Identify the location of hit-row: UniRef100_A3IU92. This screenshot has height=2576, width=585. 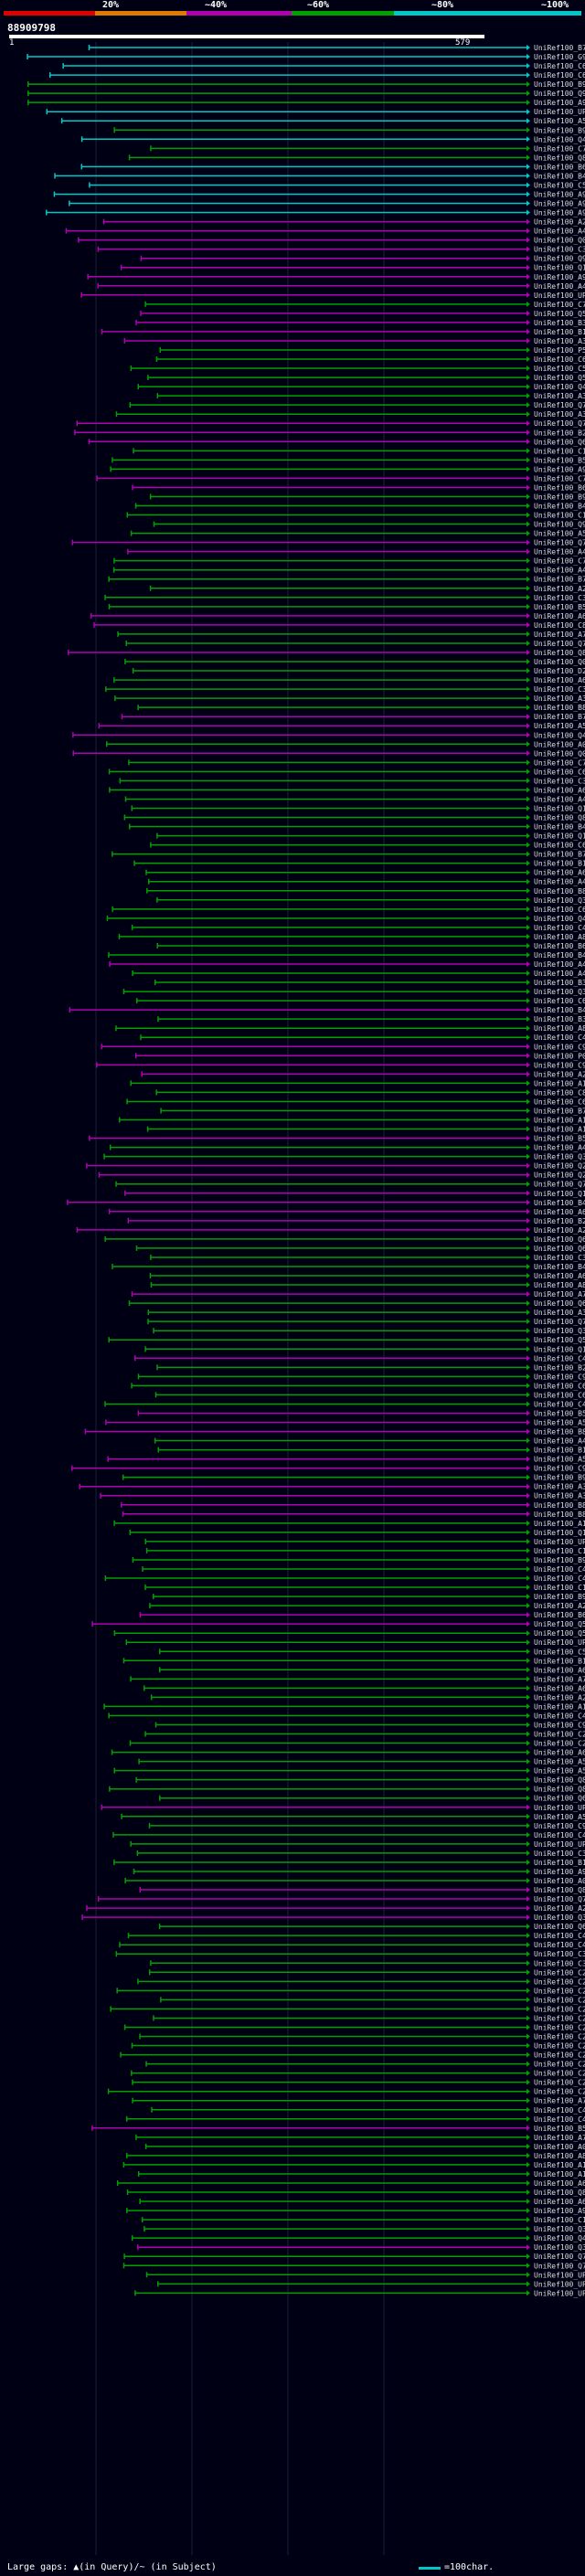
(350, 414).